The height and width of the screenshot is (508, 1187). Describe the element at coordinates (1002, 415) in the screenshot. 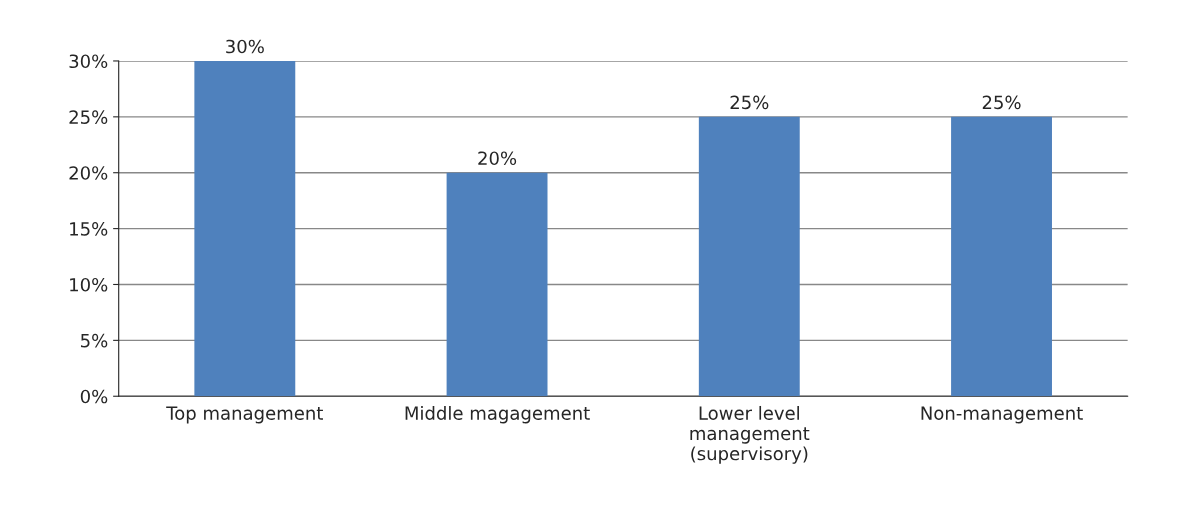

I see `x-tick-label: Non-management` at that location.